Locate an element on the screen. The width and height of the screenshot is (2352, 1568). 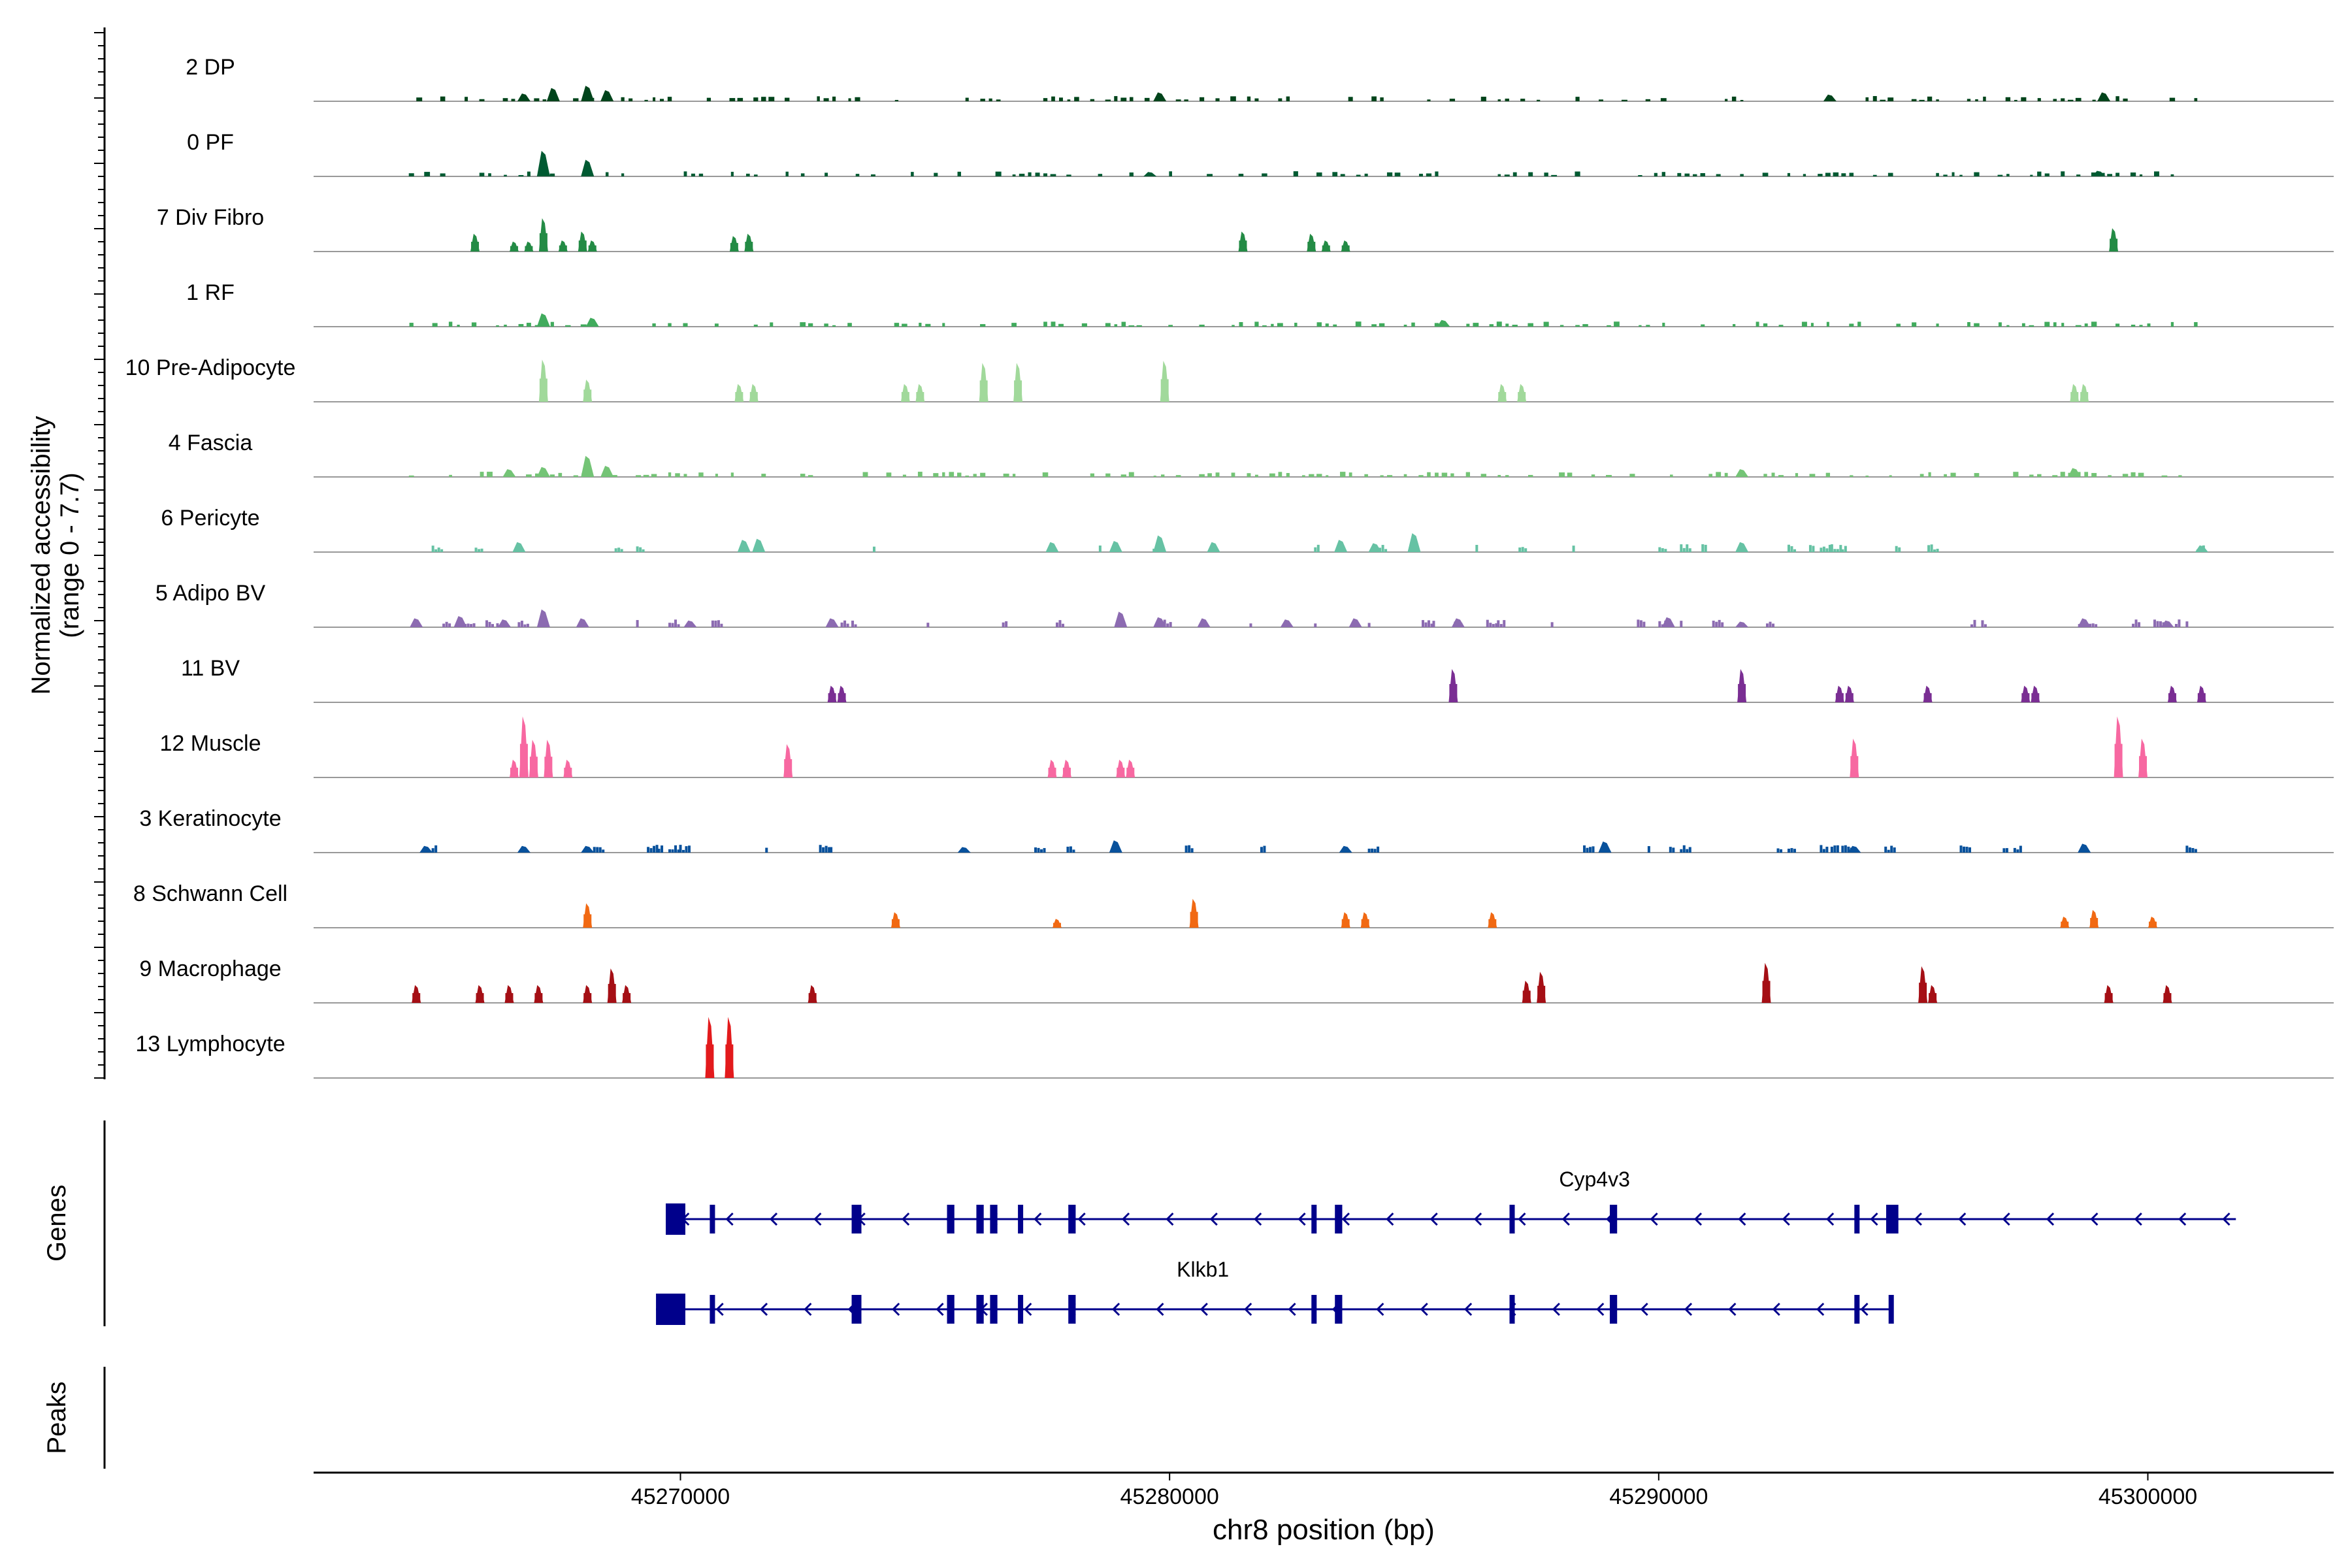
x-axis-ticks: 45270000 45280000 45290000 45300000 is located at coordinates (1414, 1491).